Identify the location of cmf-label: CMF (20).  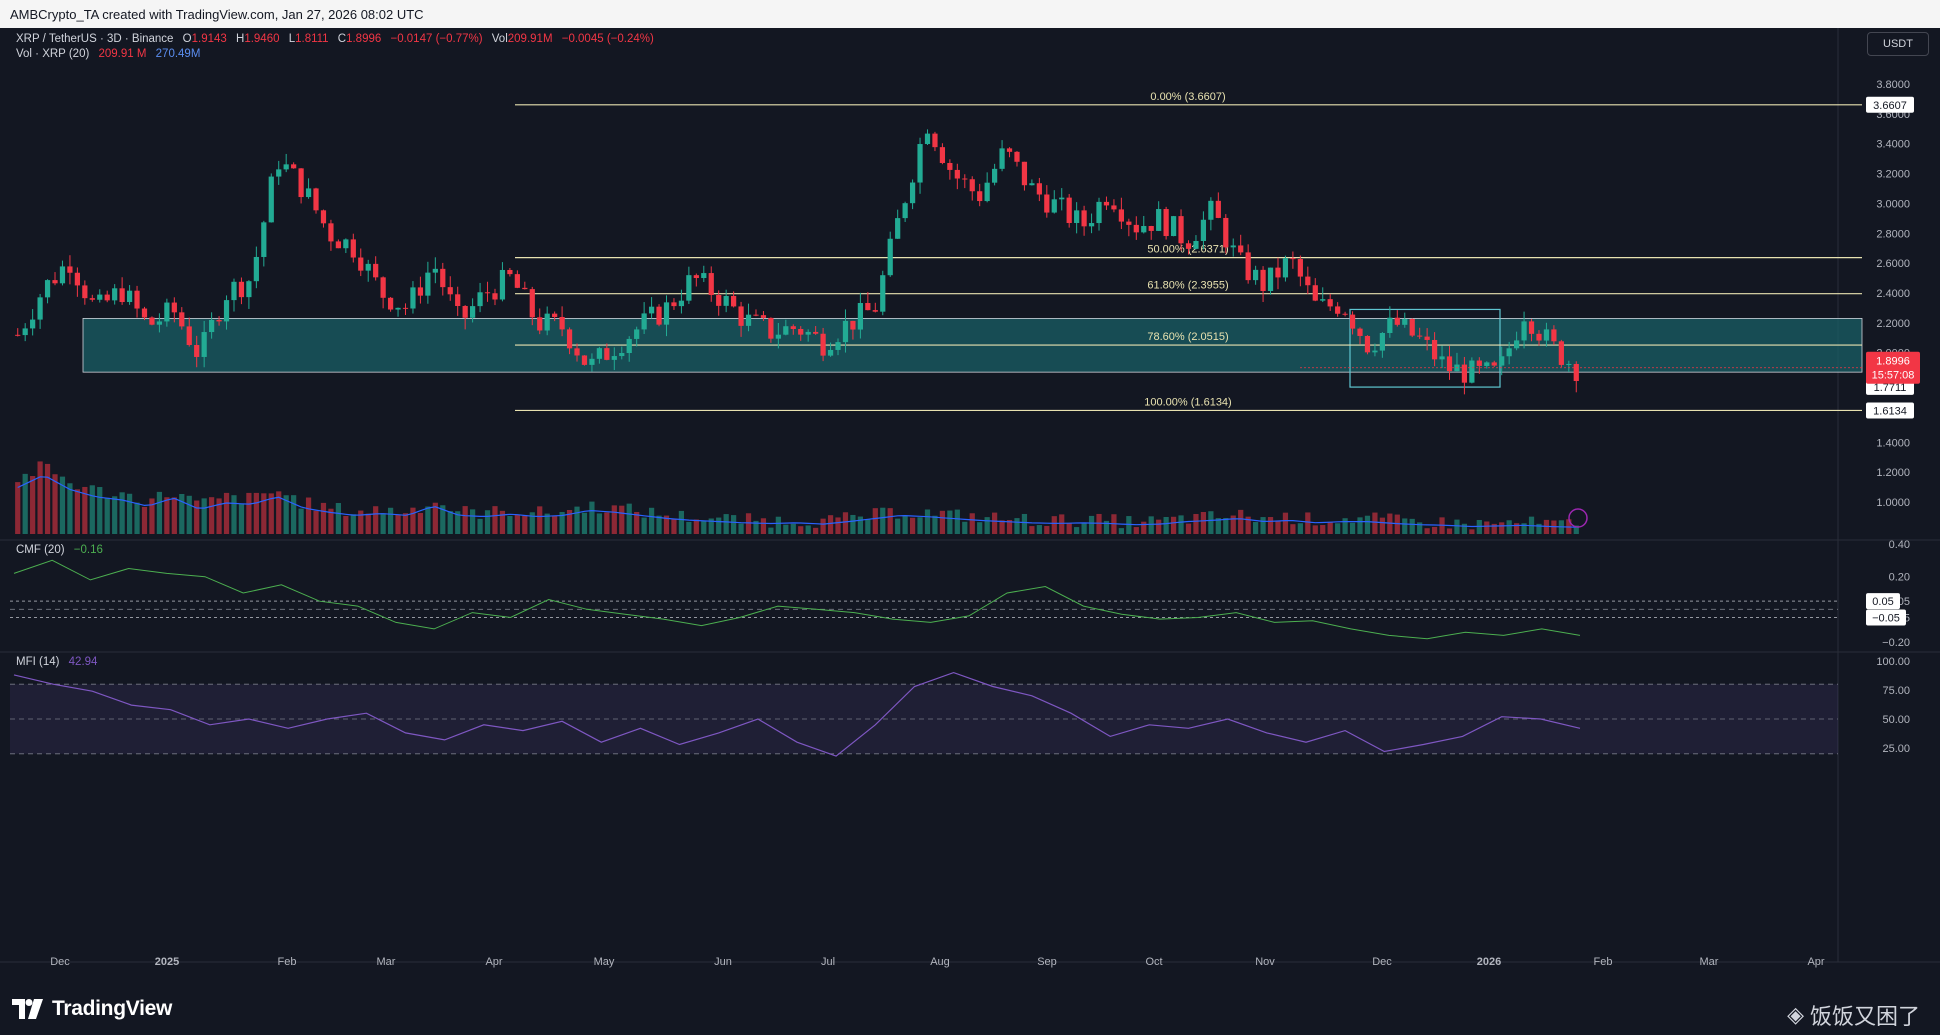
(40, 550).